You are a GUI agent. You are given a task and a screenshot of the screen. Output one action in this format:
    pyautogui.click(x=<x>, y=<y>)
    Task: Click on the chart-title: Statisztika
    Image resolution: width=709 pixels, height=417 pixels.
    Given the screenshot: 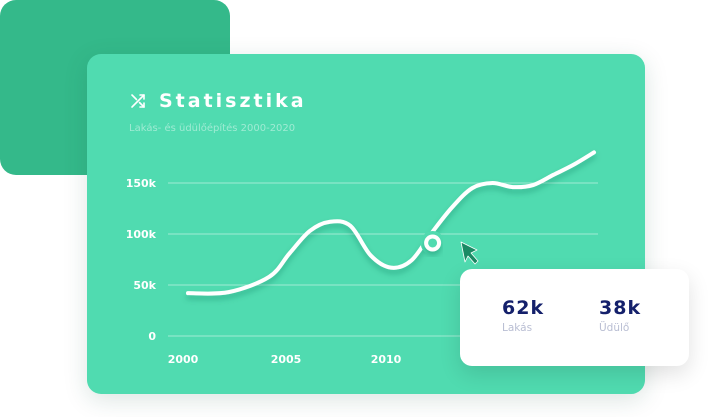 What is the action you would take?
    pyautogui.click(x=233, y=101)
    